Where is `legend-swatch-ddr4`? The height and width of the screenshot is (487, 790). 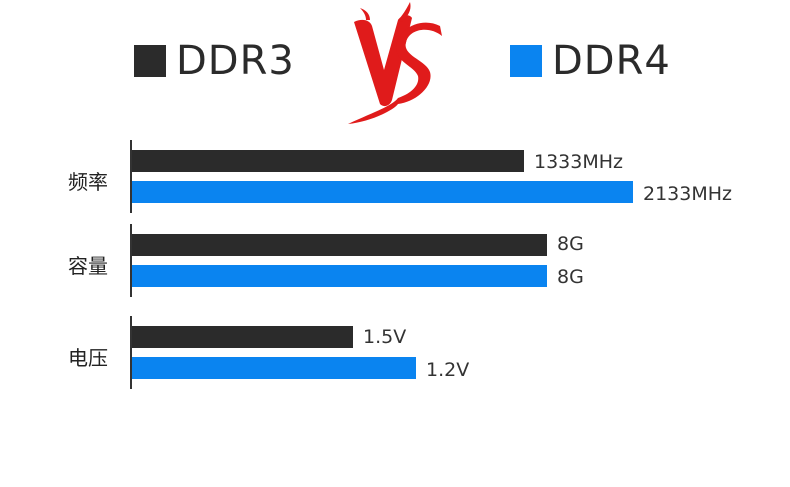 legend-swatch-ddr4 is located at coordinates (526, 61).